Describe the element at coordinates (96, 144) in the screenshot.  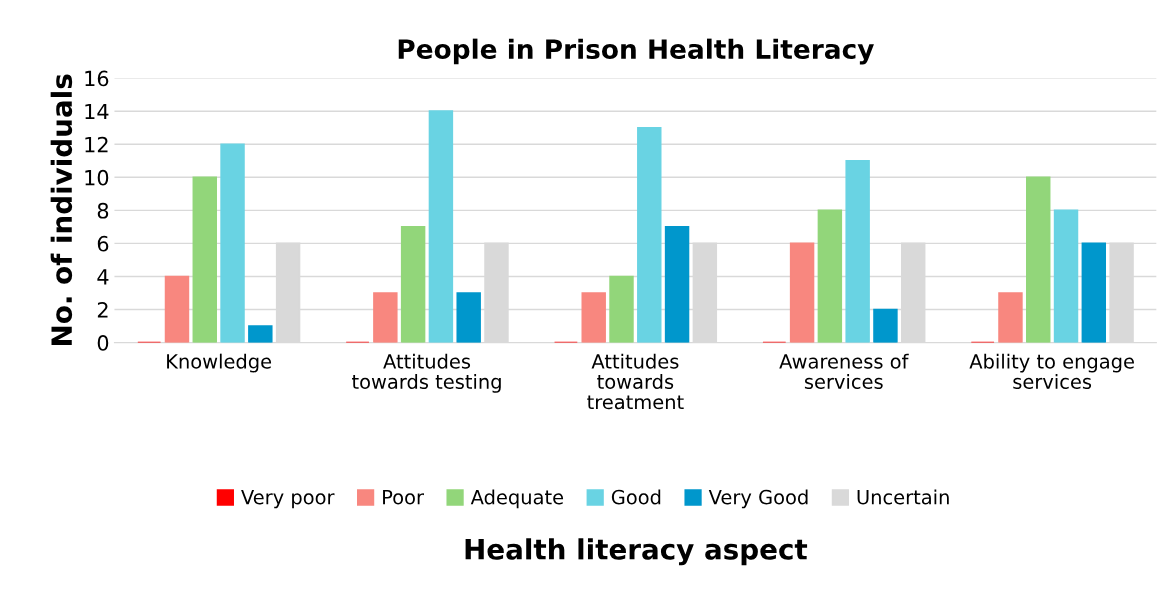
I see `y-tick-label: 12` at that location.